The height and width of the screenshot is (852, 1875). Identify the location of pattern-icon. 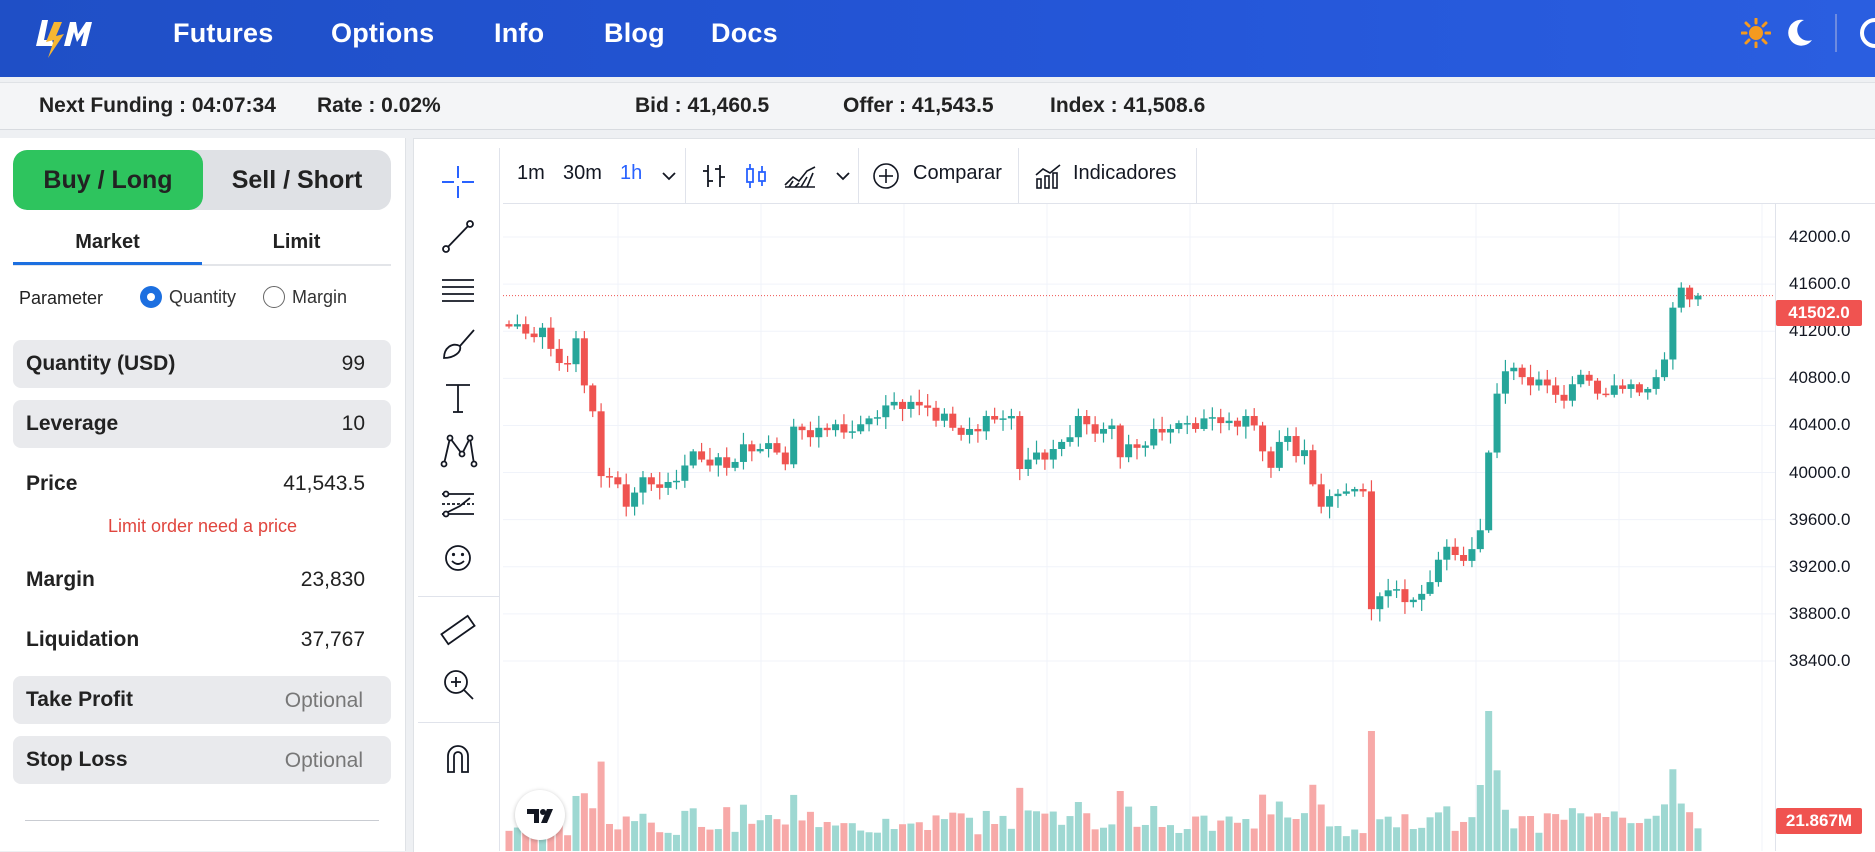
(458, 450).